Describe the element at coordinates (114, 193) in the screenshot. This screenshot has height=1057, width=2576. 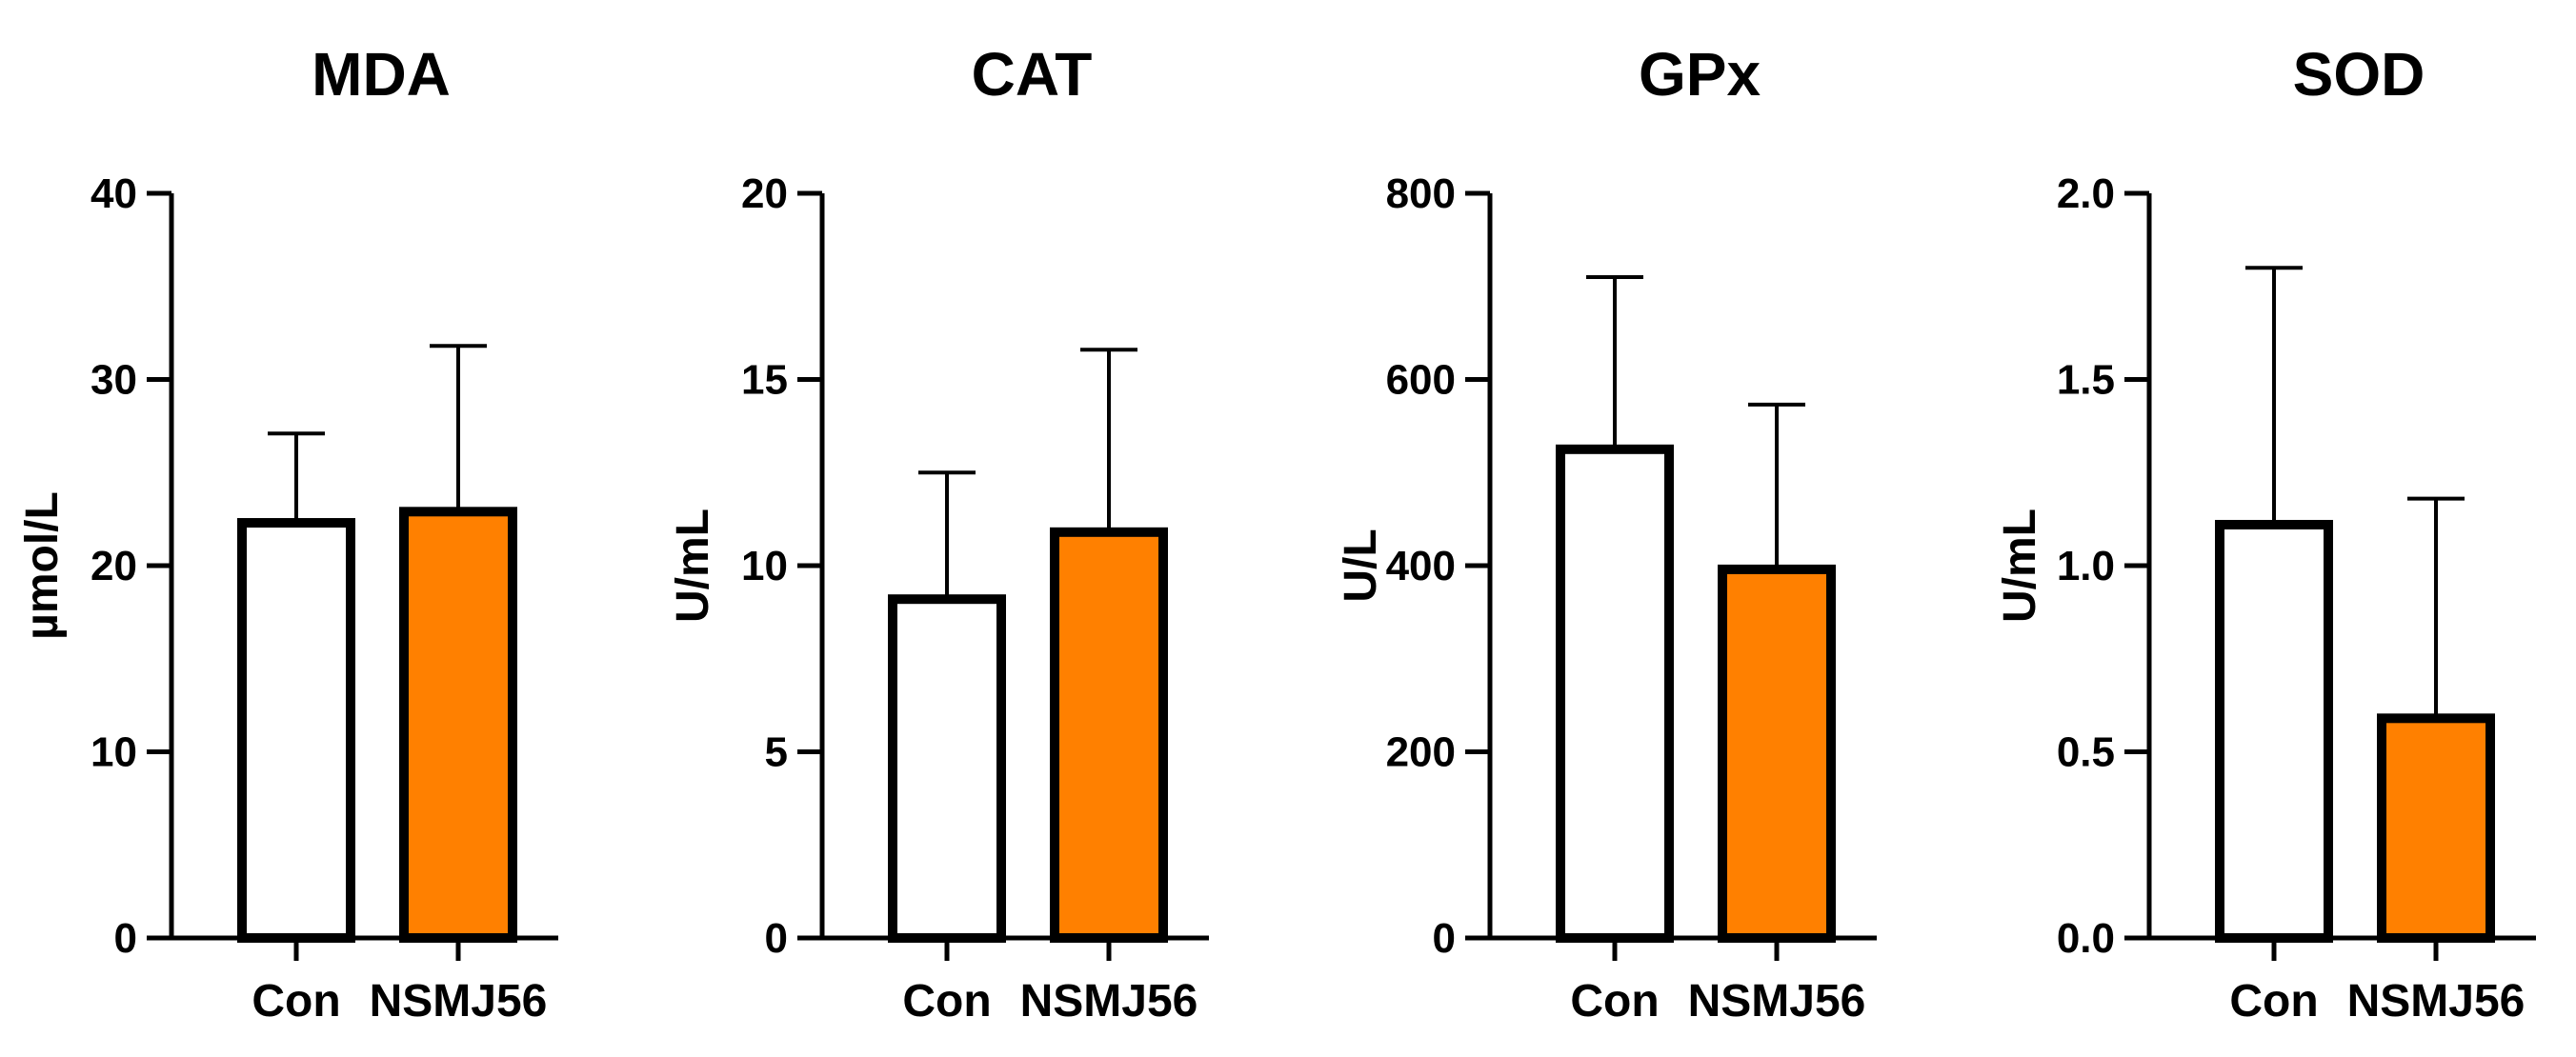
I see `y-tick-label: 40` at that location.